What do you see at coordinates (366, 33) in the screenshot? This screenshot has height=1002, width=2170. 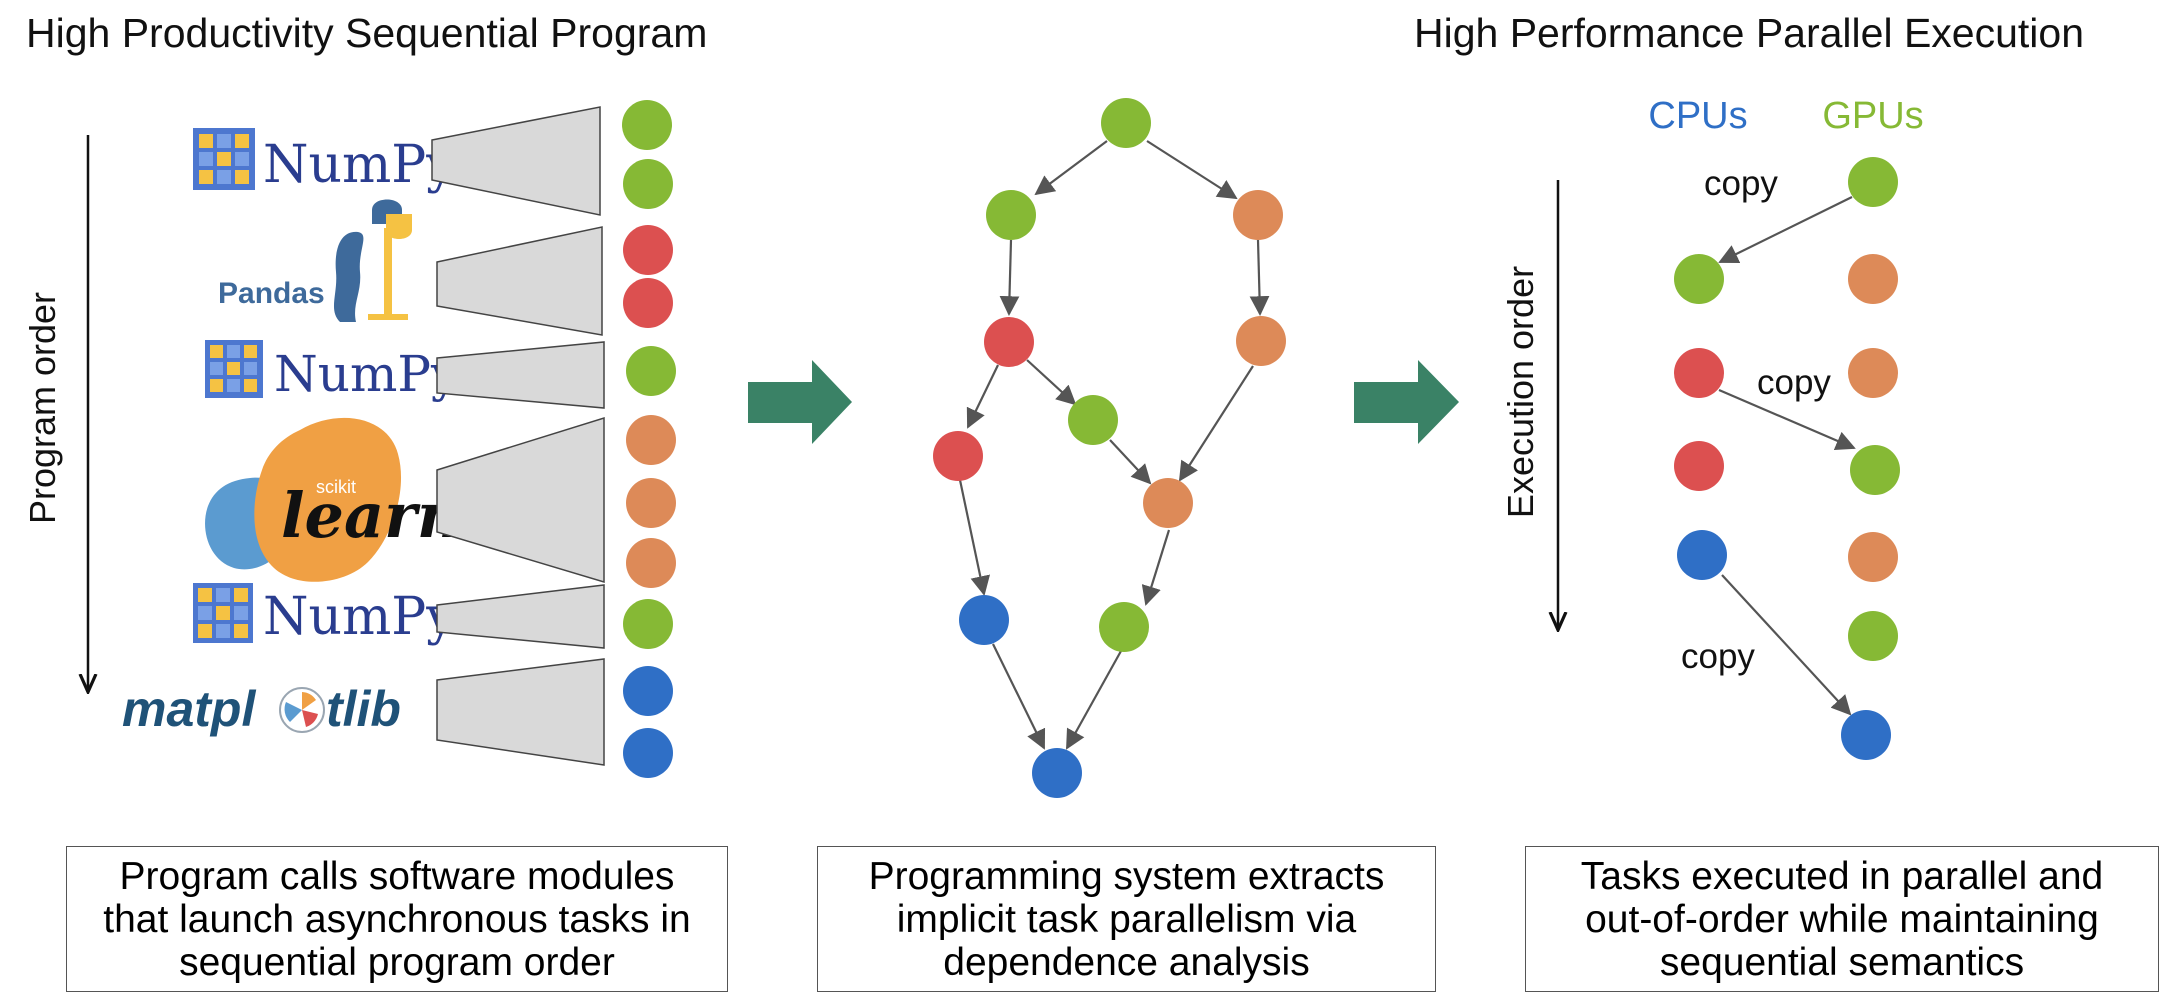 I see `left-heading: High Productivity Sequential Program` at bounding box center [366, 33].